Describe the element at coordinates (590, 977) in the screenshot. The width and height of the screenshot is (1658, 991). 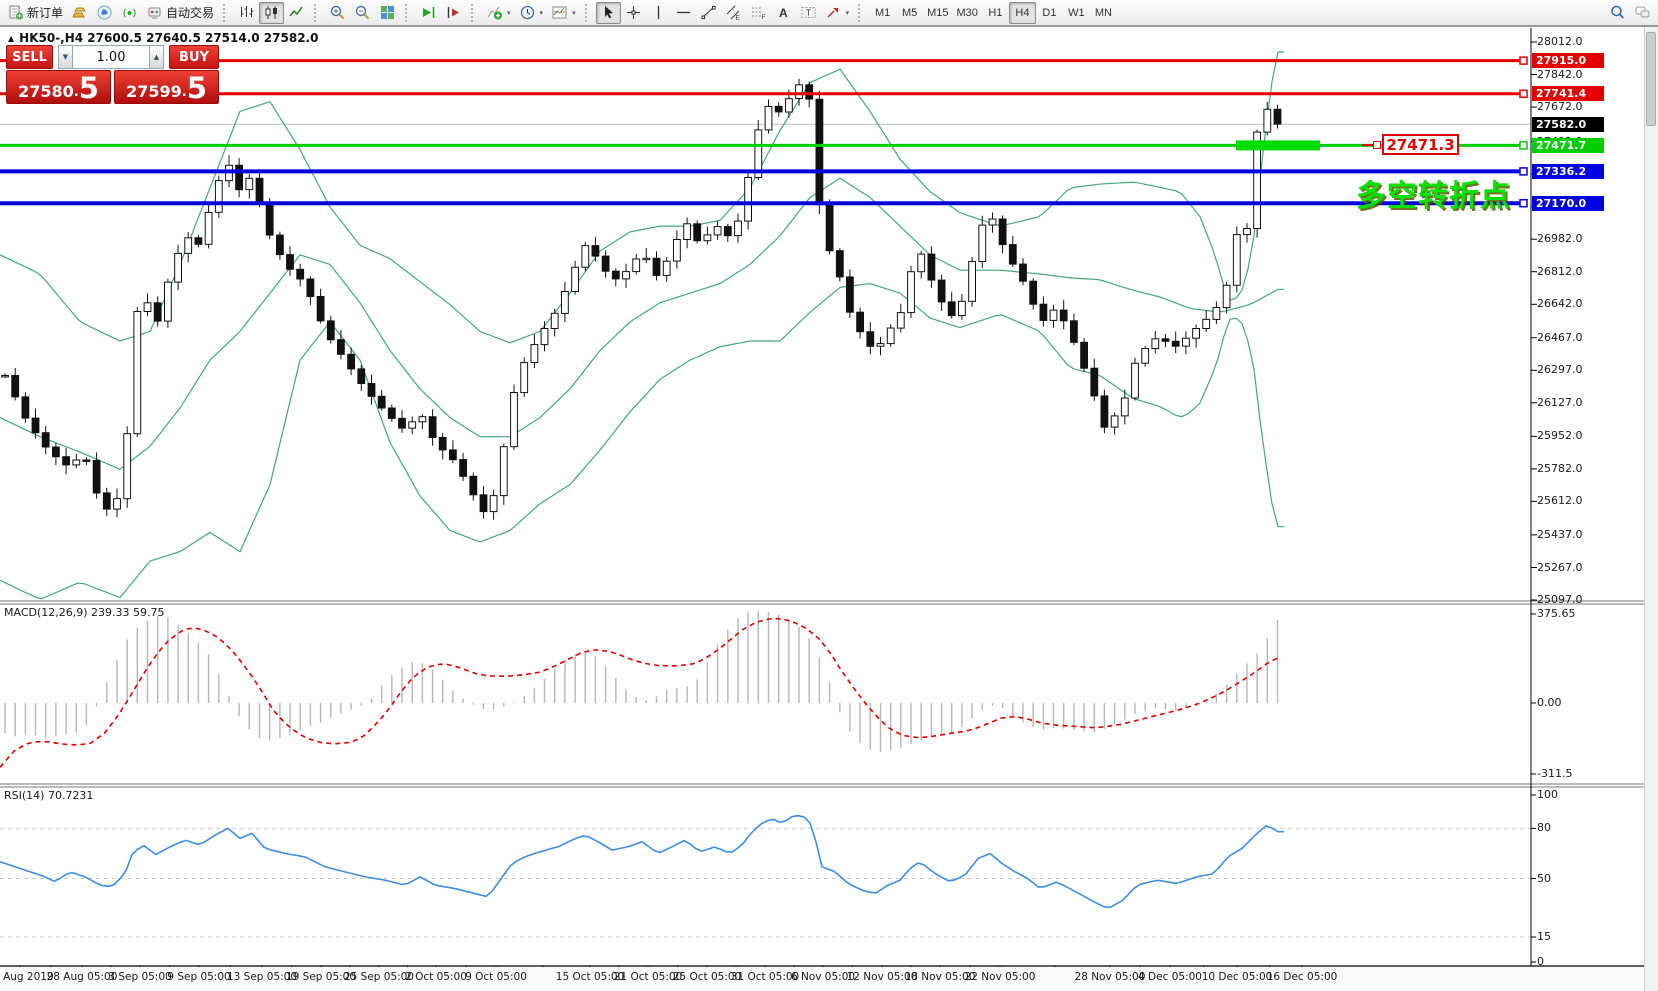
I see `time-label: 15 Oct 05:00` at that location.